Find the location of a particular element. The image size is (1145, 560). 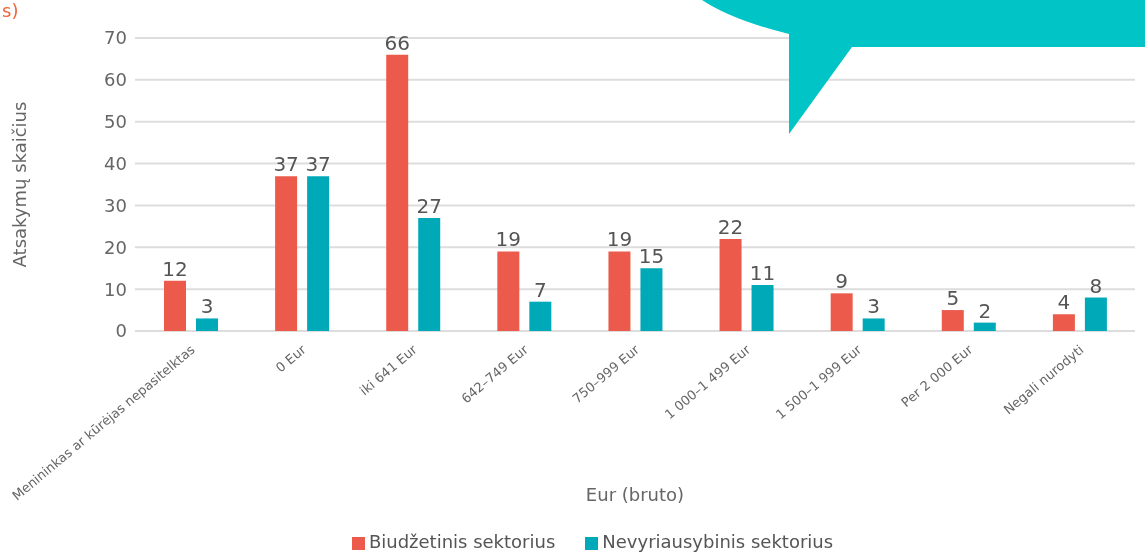

data-label: 22 is located at coordinates (730, 226).